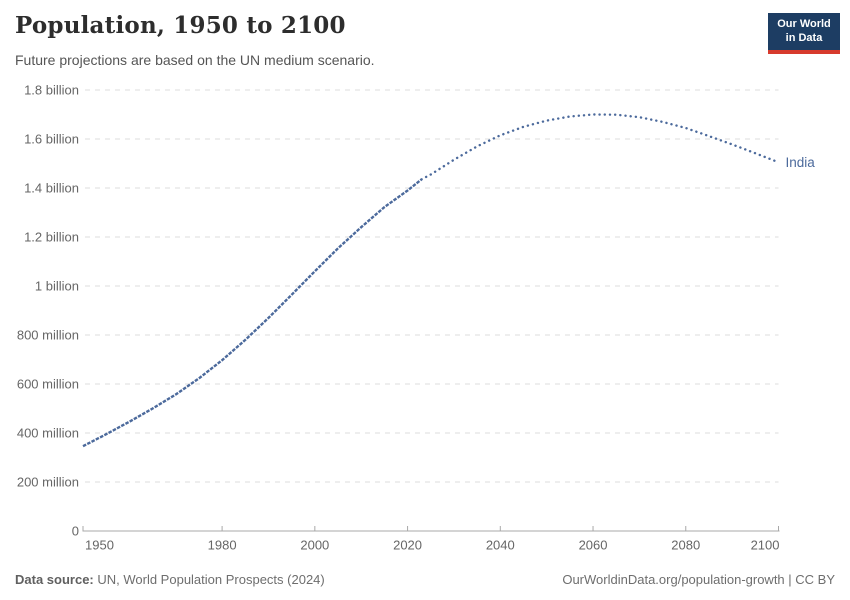 This screenshot has height=600, width=850. What do you see at coordinates (99, 545) in the screenshot?
I see `svg-text: 1950` at bounding box center [99, 545].